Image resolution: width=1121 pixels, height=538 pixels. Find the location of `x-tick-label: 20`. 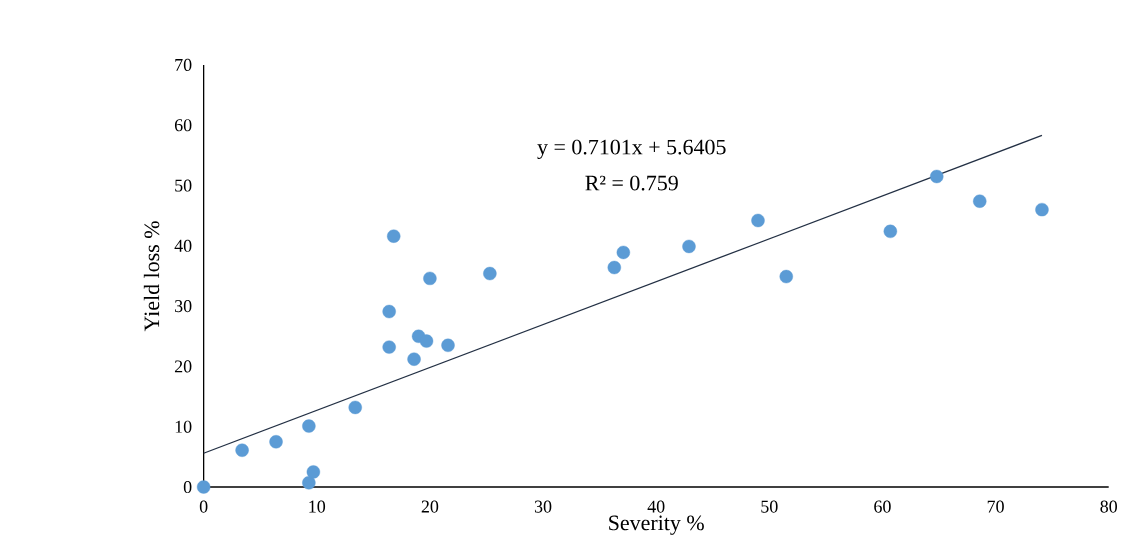

x-tick-label: 20 is located at coordinates (430, 506).